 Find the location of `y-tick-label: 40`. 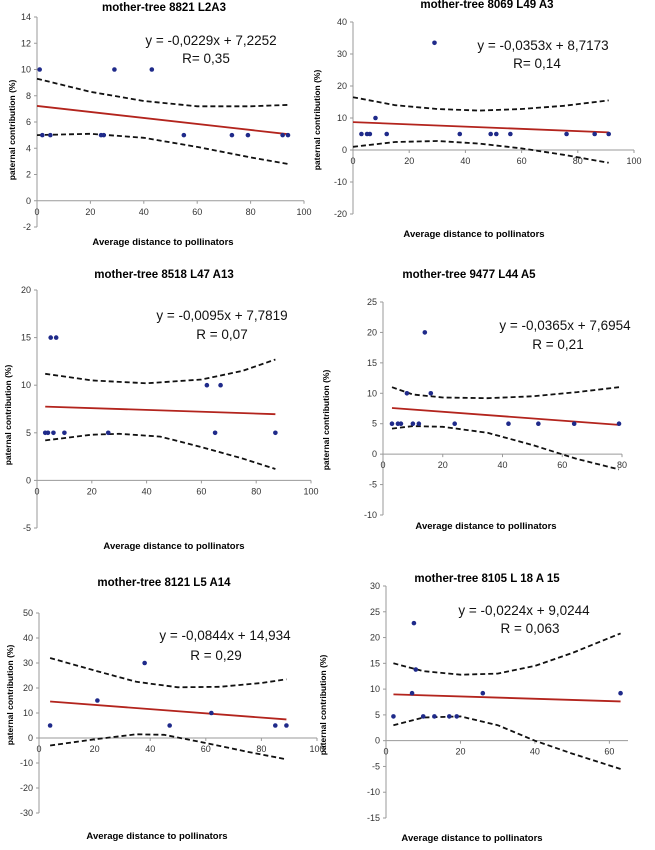

y-tick-label: 40 is located at coordinates (342, 22).